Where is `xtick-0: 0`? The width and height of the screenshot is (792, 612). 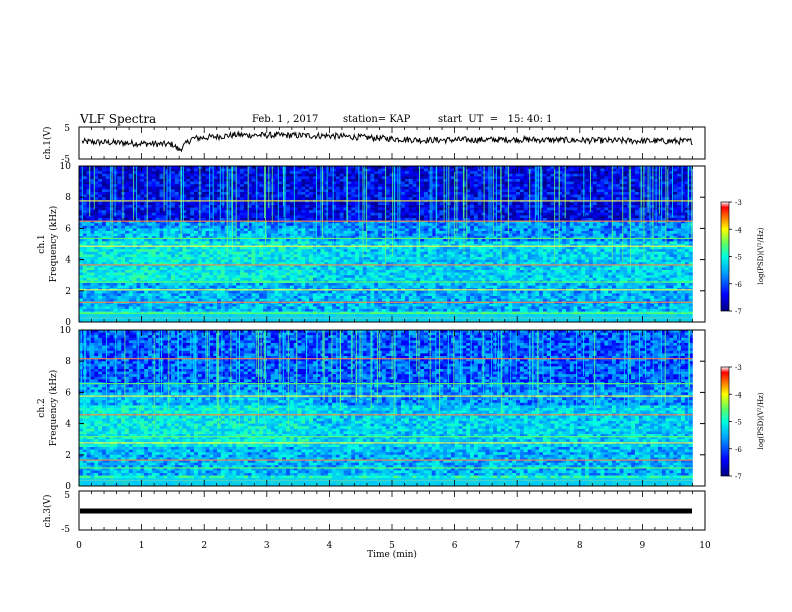
xtick-0: 0 is located at coordinates (79, 546).